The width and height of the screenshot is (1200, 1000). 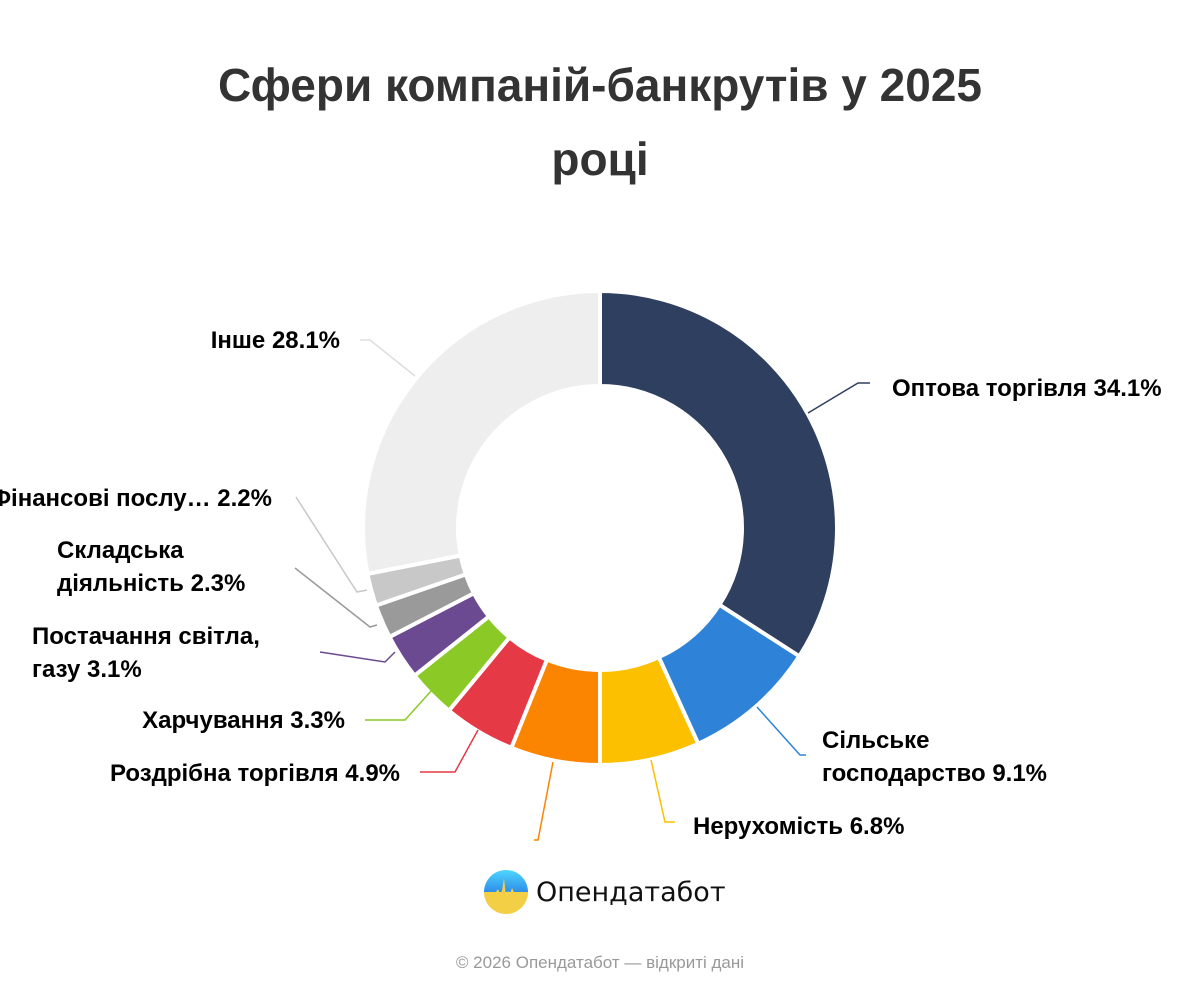 I want to click on footer-copyright: © 2026 Опендатабот — відкриті дані, so click(x=600, y=962).